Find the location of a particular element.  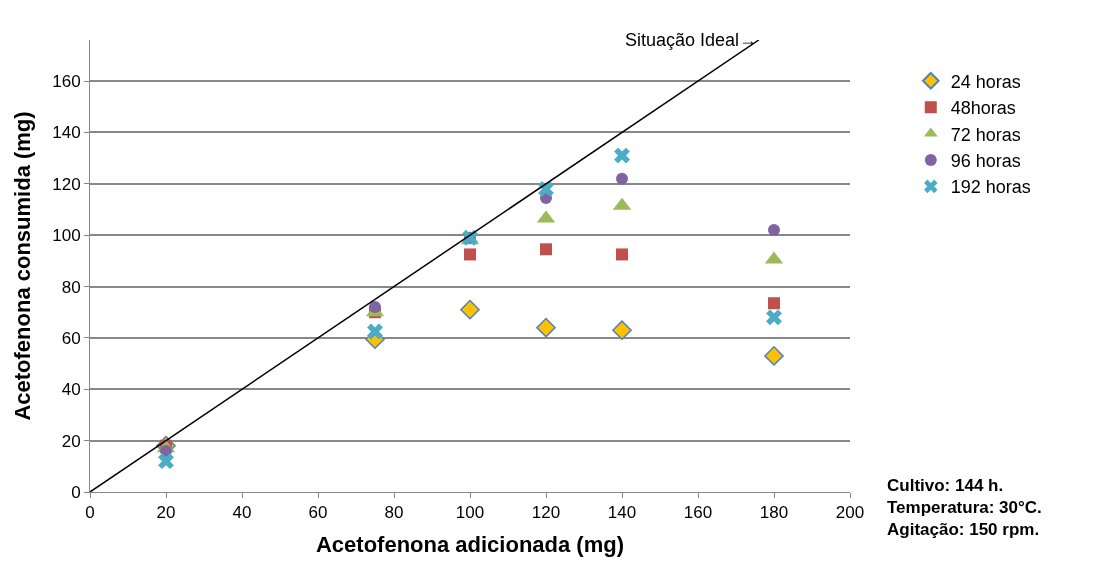

x-tick-label: 200 is located at coordinates (850, 513).